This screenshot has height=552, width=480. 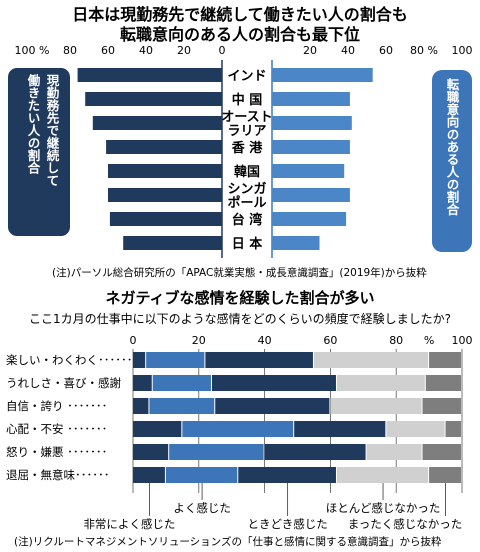 I want to click on chart1-left-tick: 40, so click(x=146, y=50).